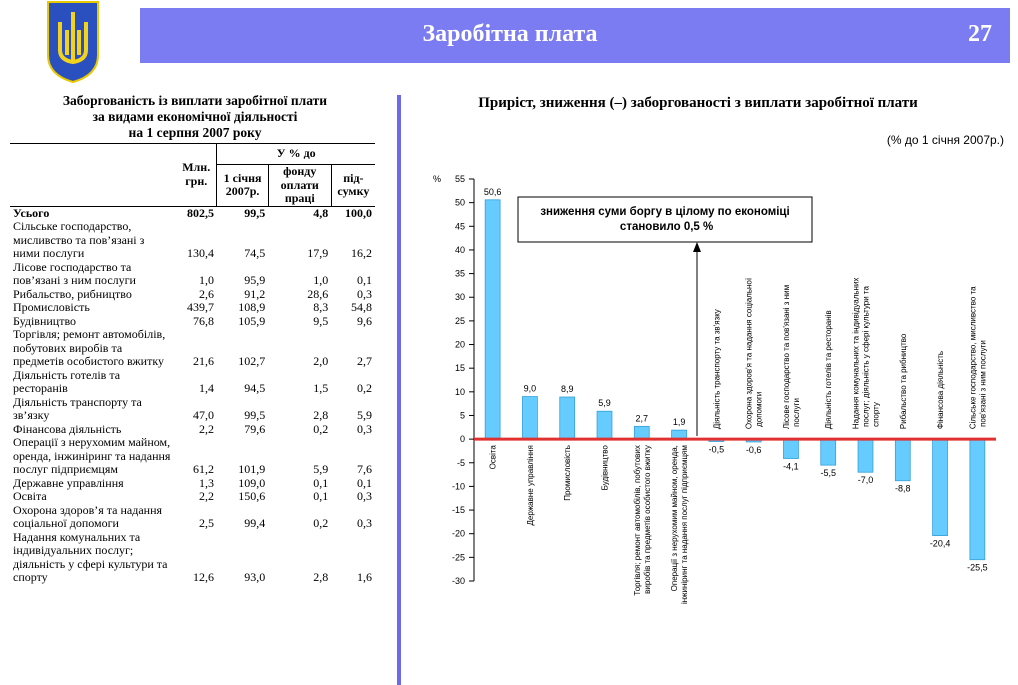 The image size is (1018, 685). Describe the element at coordinates (321, 212) in the screenshot. I see `table-number: 4,8` at that location.